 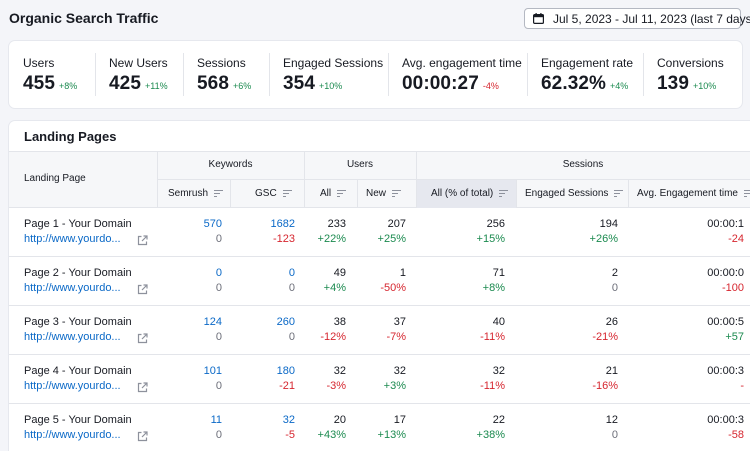 I want to click on cell-users-new: 1, so click(x=402, y=273).